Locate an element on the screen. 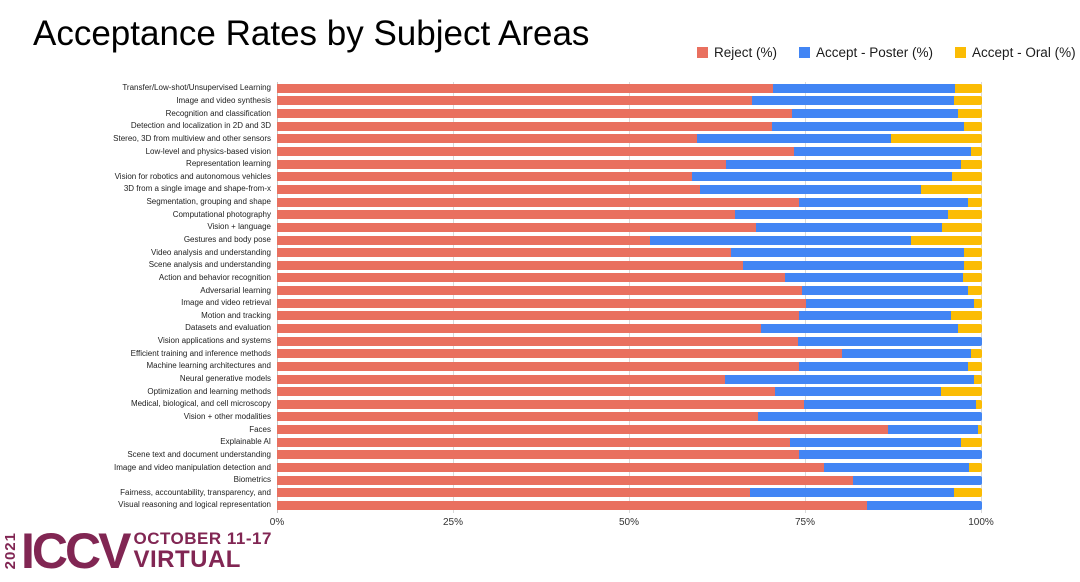 This screenshot has height=582, width=1080. chart-row: Segmentation, grouping and shape is located at coordinates (493, 202).